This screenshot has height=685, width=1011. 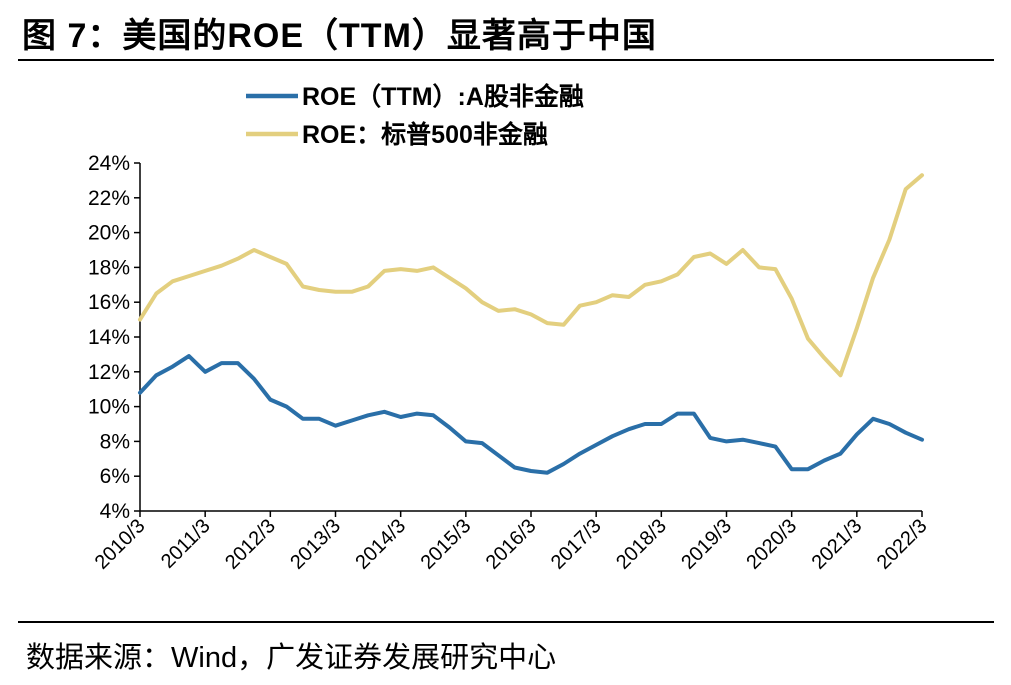 I want to click on legend-label: ROE：标普500非金融, so click(x=425, y=134).